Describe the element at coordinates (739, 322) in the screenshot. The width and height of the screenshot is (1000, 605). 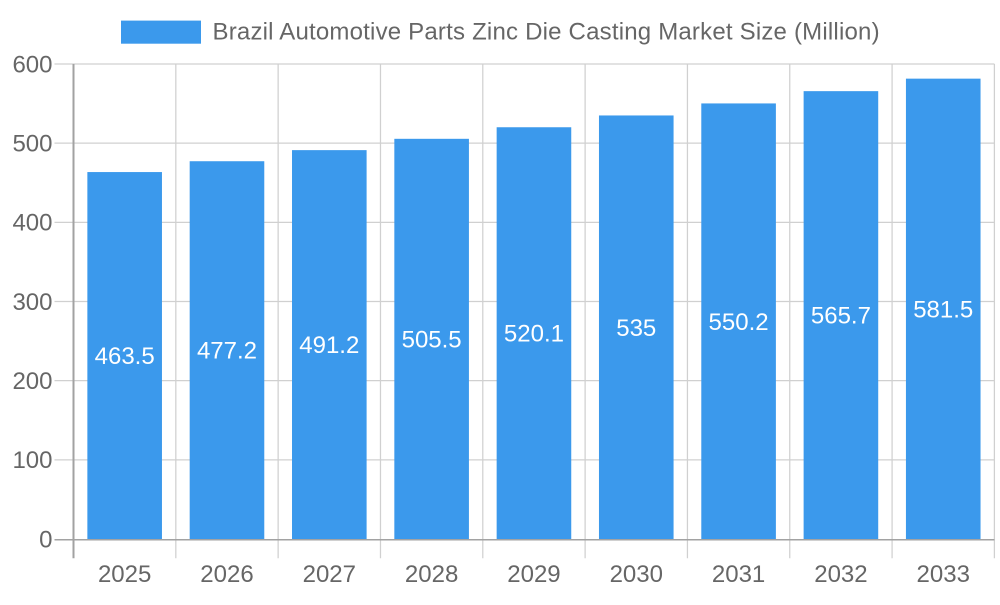
I see `svg-text: 550.2` at that location.